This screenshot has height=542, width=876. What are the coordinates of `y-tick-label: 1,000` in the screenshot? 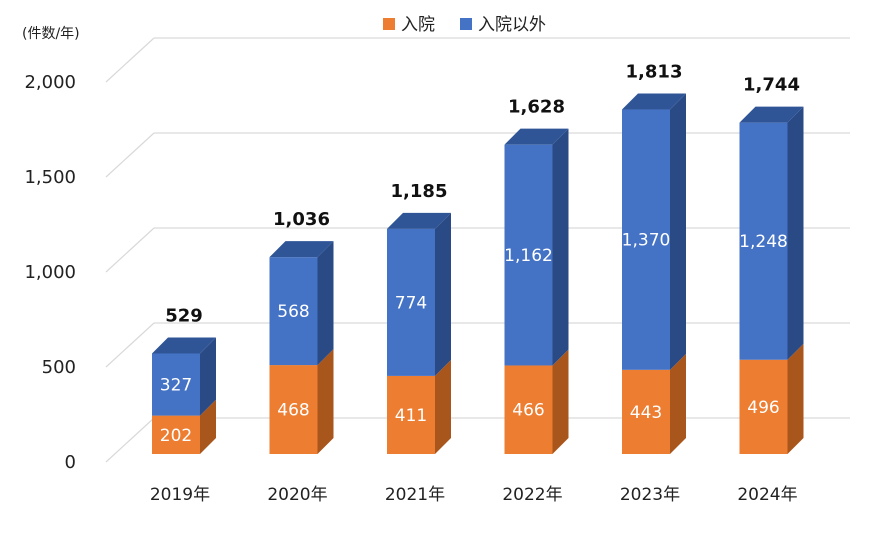 It's located at (50, 272).